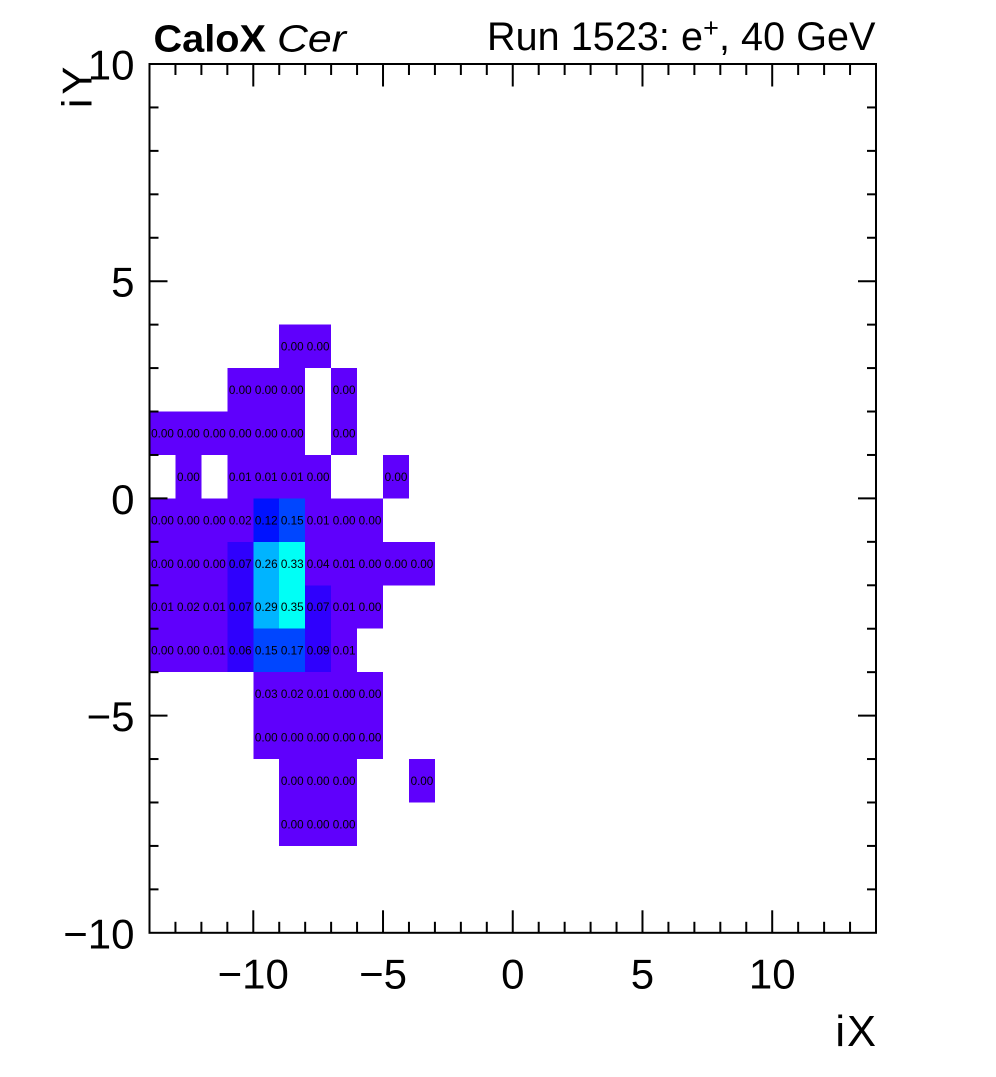  I want to click on svg-text: CaloX, so click(210, 40).